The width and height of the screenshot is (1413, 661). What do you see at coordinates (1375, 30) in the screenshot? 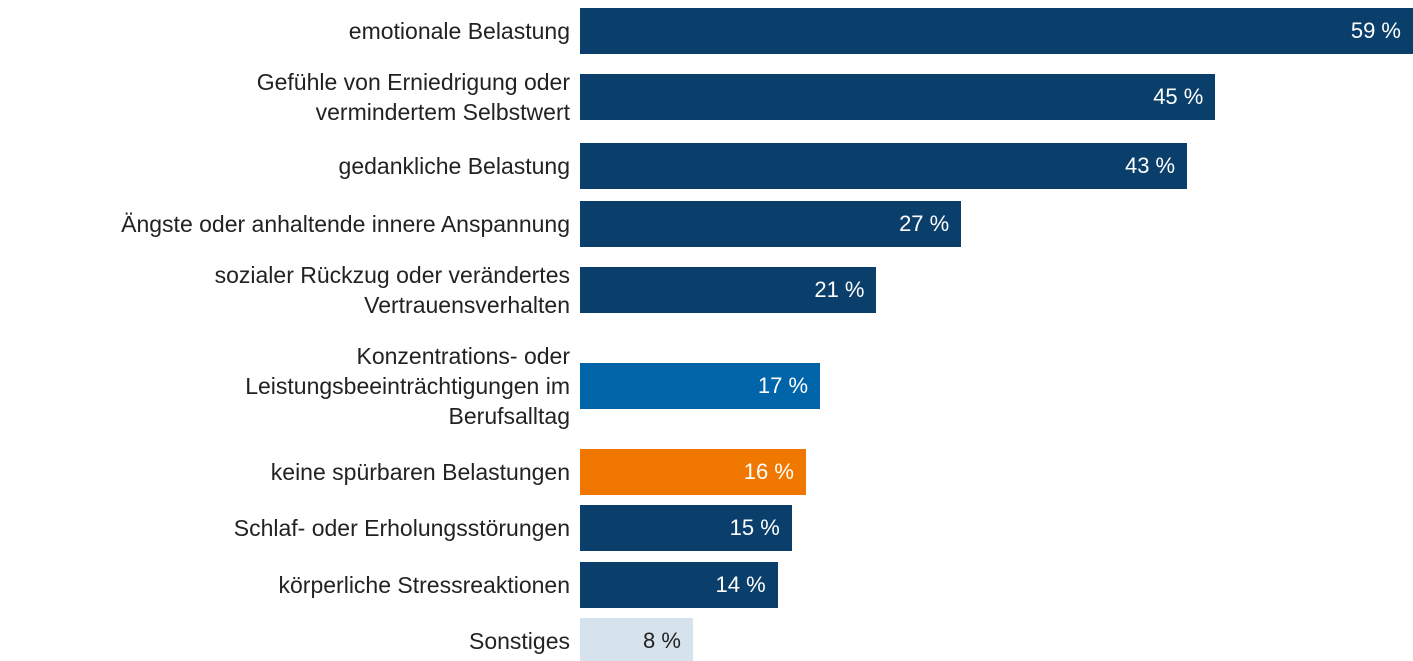
I see `value-label: 59 %` at bounding box center [1375, 30].